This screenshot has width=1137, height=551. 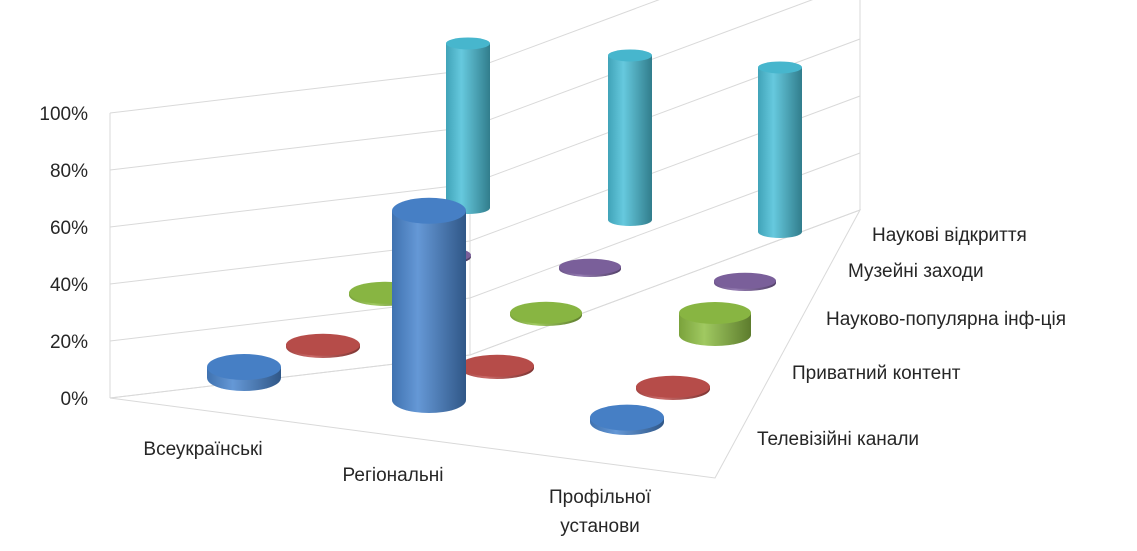 I want to click on category-label: Всеукраїнські, so click(x=202, y=449).